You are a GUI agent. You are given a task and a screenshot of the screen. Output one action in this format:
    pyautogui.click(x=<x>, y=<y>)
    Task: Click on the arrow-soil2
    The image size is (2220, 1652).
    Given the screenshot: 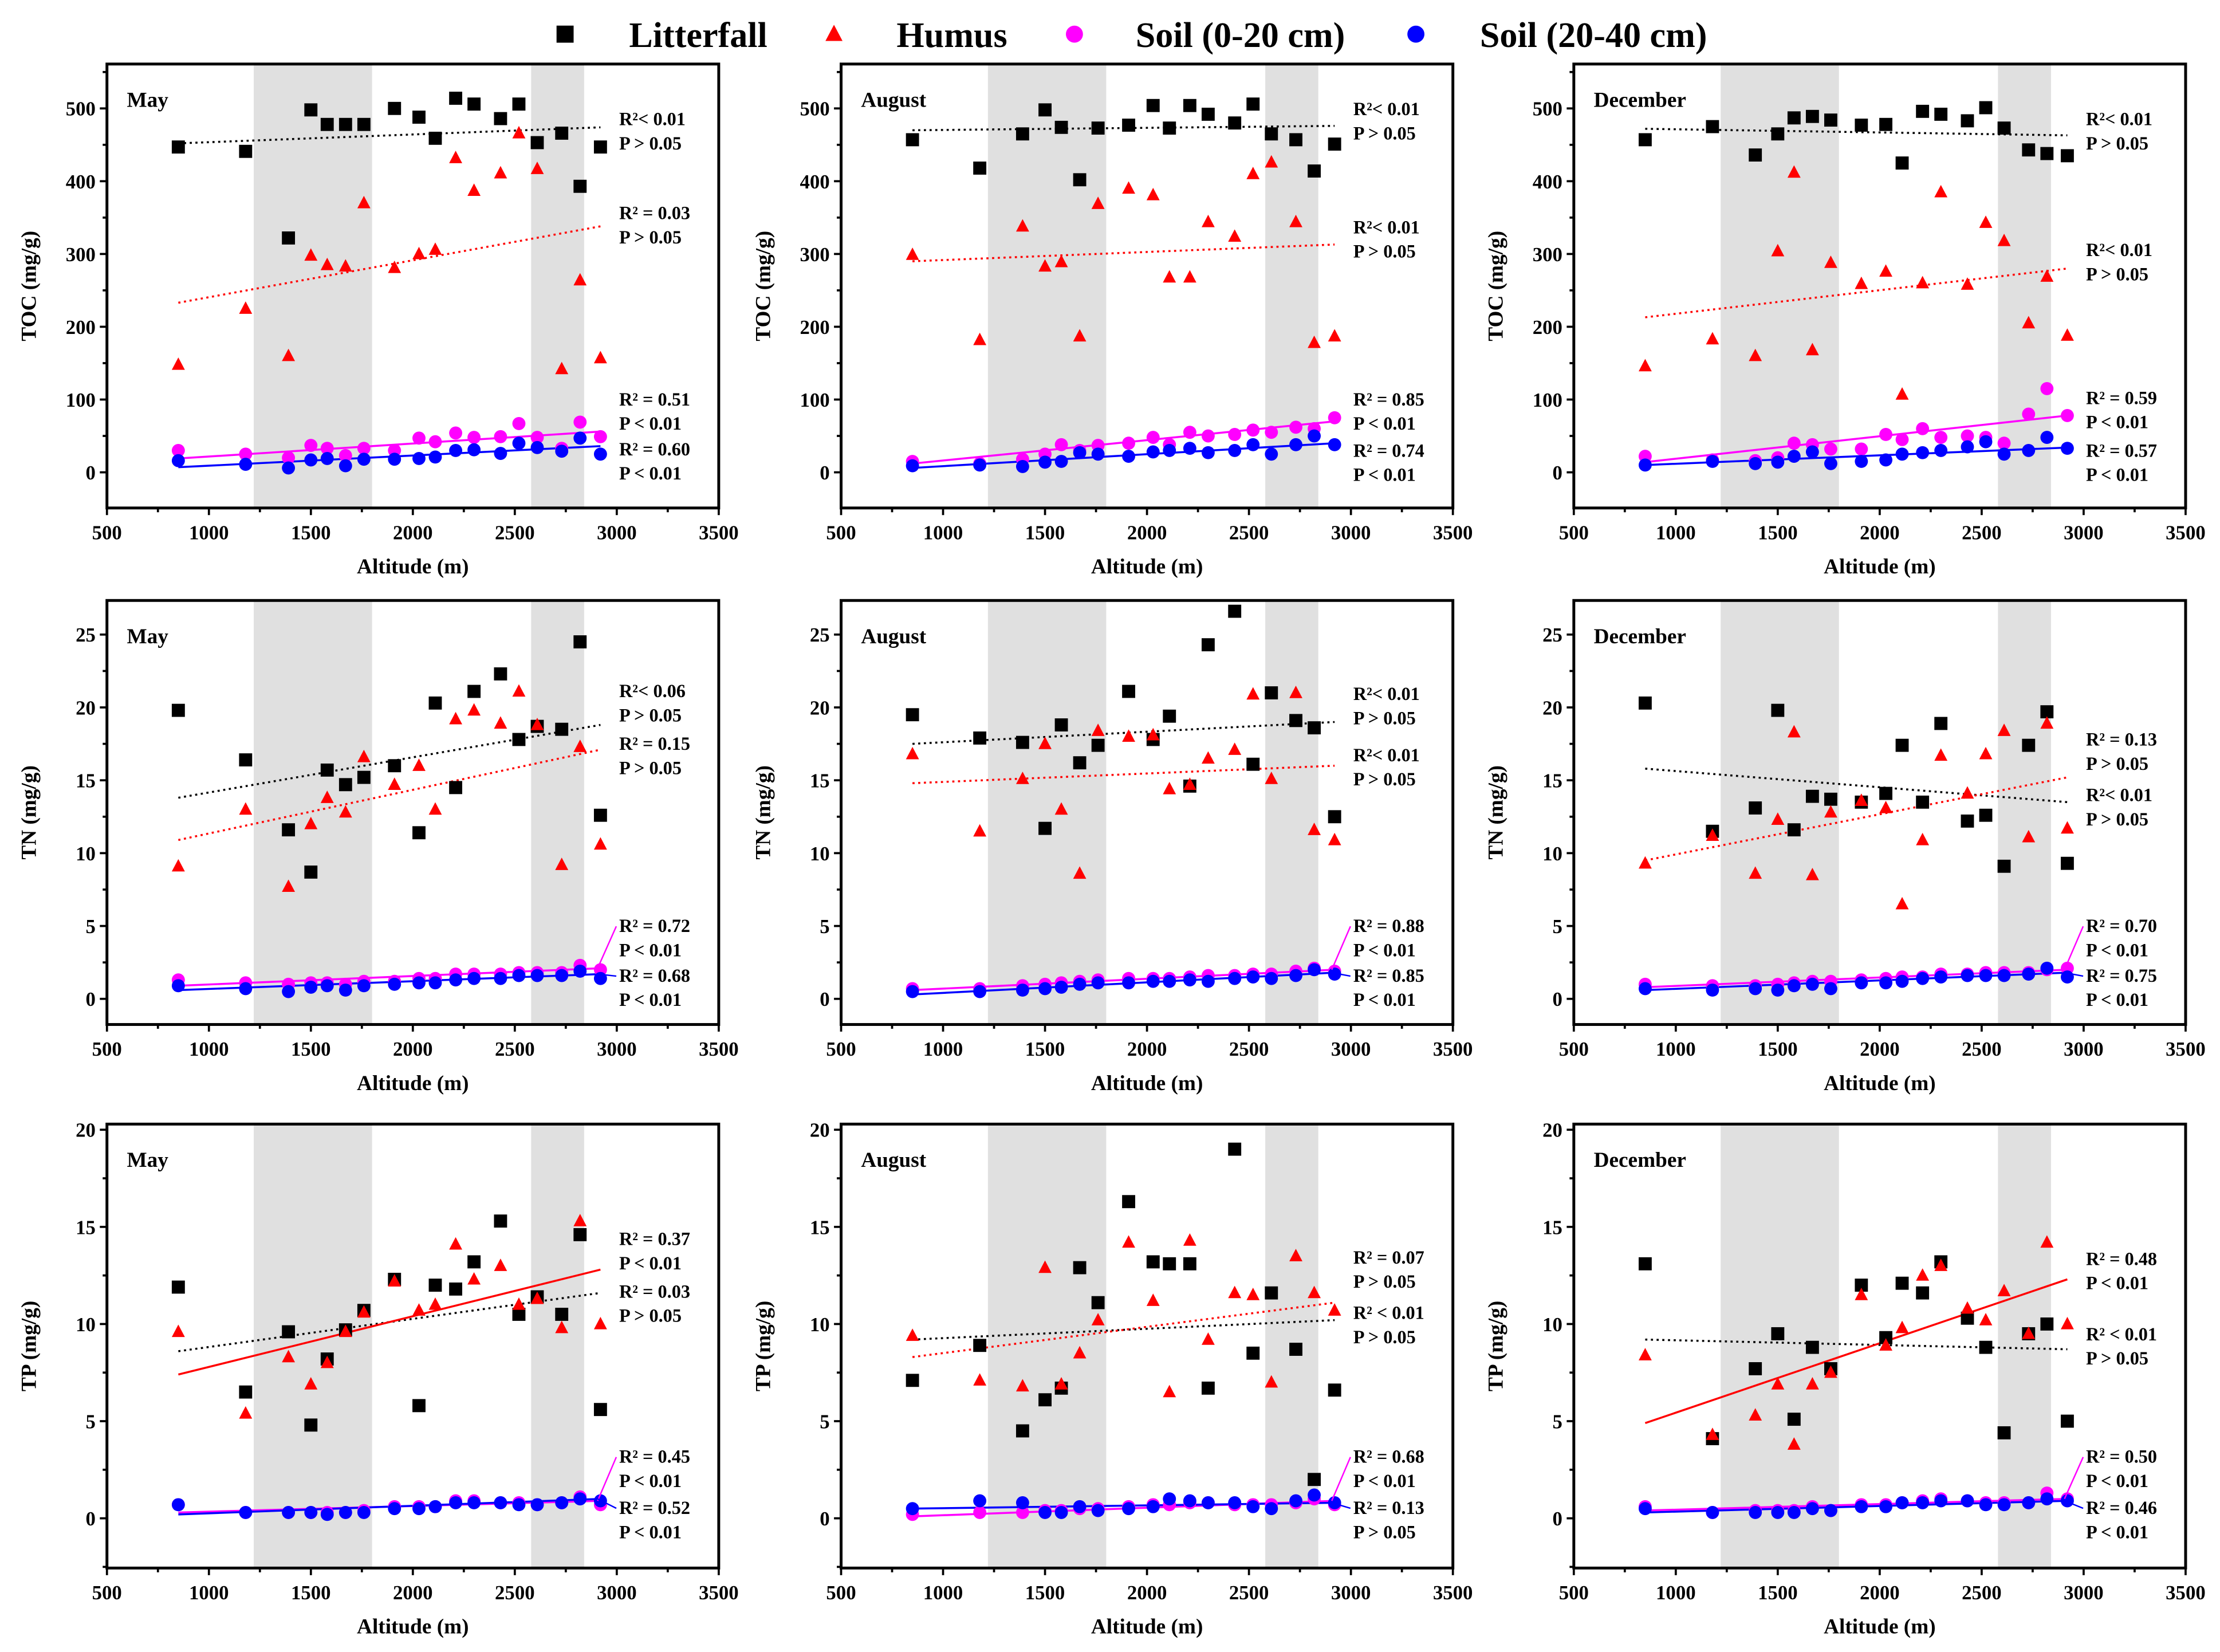 What is the action you would take?
    pyautogui.click(x=1341, y=1505)
    